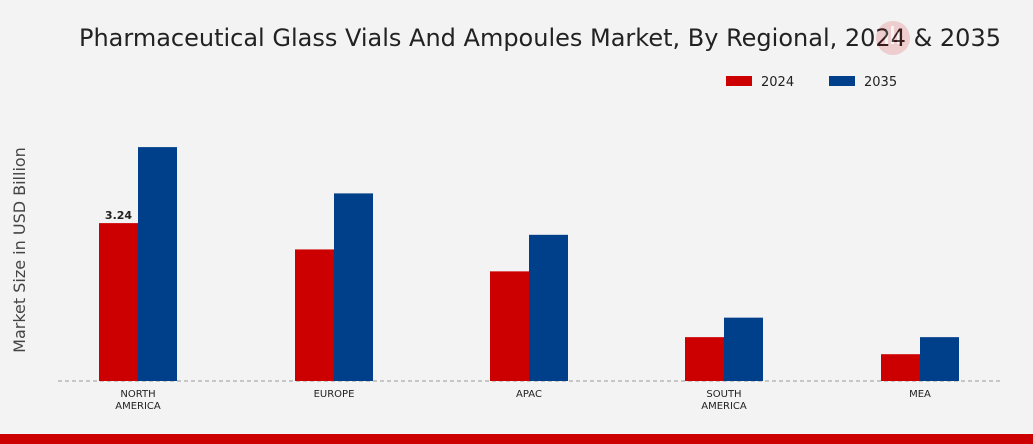 The width and height of the screenshot is (1033, 444). I want to click on x-tick-label: EUROPE, so click(334, 394).